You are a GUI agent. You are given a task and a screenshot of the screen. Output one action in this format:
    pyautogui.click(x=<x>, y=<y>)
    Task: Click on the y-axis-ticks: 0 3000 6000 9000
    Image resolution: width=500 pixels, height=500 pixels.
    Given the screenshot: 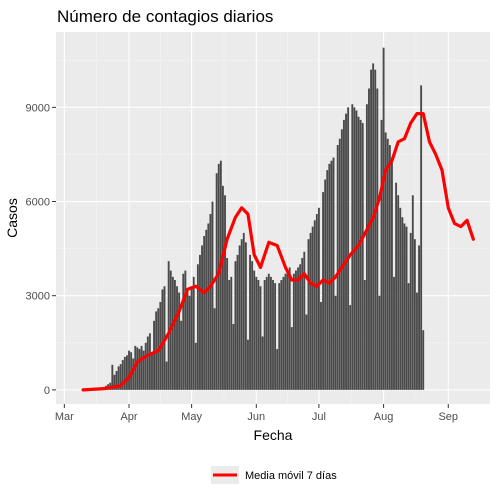 What is the action you would take?
    pyautogui.click(x=41, y=249)
    